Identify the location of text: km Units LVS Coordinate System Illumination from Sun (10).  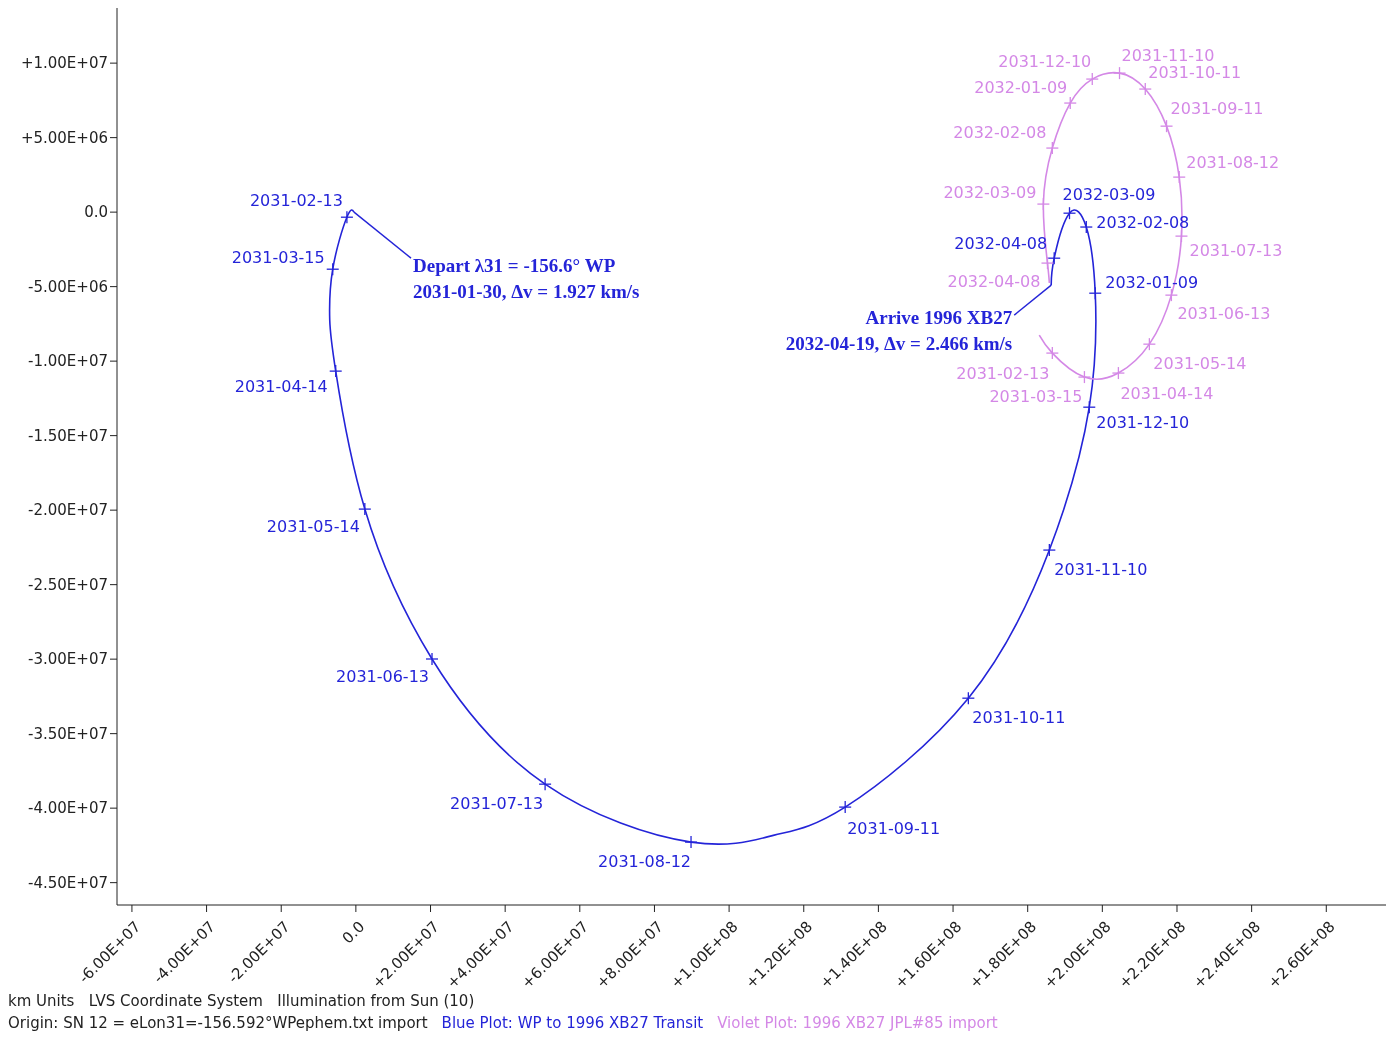
(242, 1001).